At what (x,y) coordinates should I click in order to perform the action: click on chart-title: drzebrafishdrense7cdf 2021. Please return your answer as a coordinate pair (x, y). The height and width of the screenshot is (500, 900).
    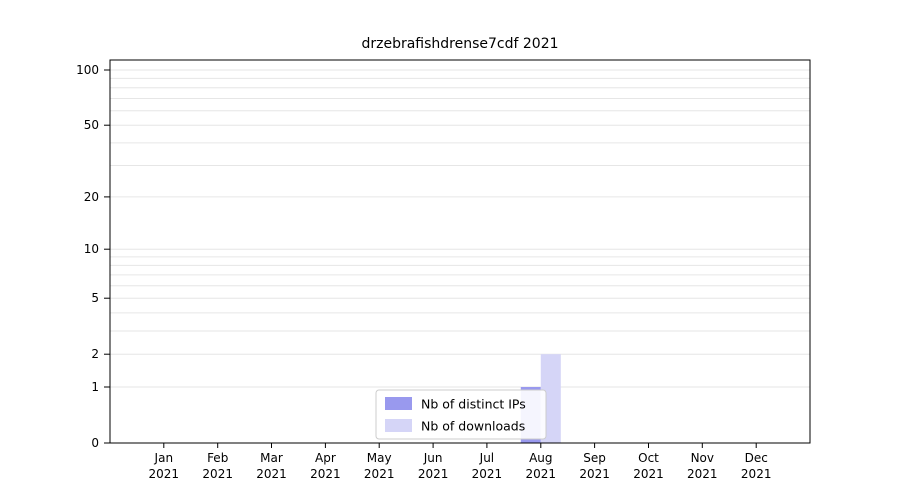
    Looking at the image, I should click on (459, 44).